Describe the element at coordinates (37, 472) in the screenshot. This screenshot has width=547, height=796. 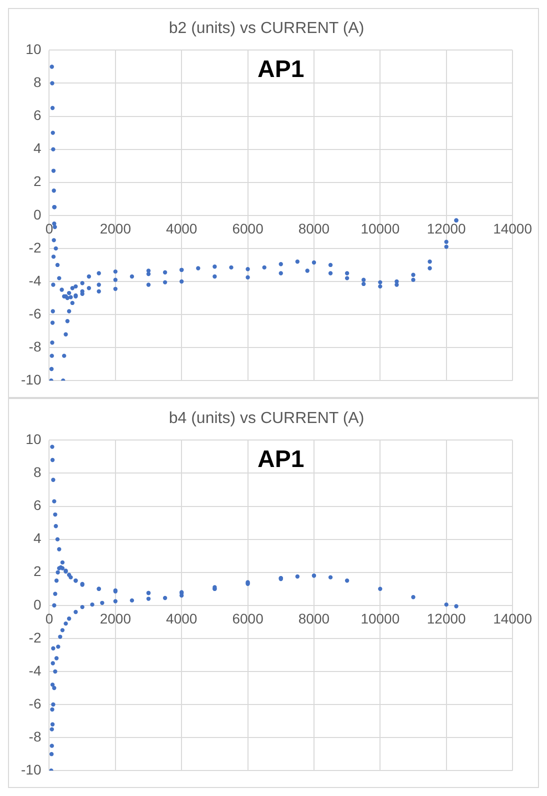
I see `y-tick-label: 8` at that location.